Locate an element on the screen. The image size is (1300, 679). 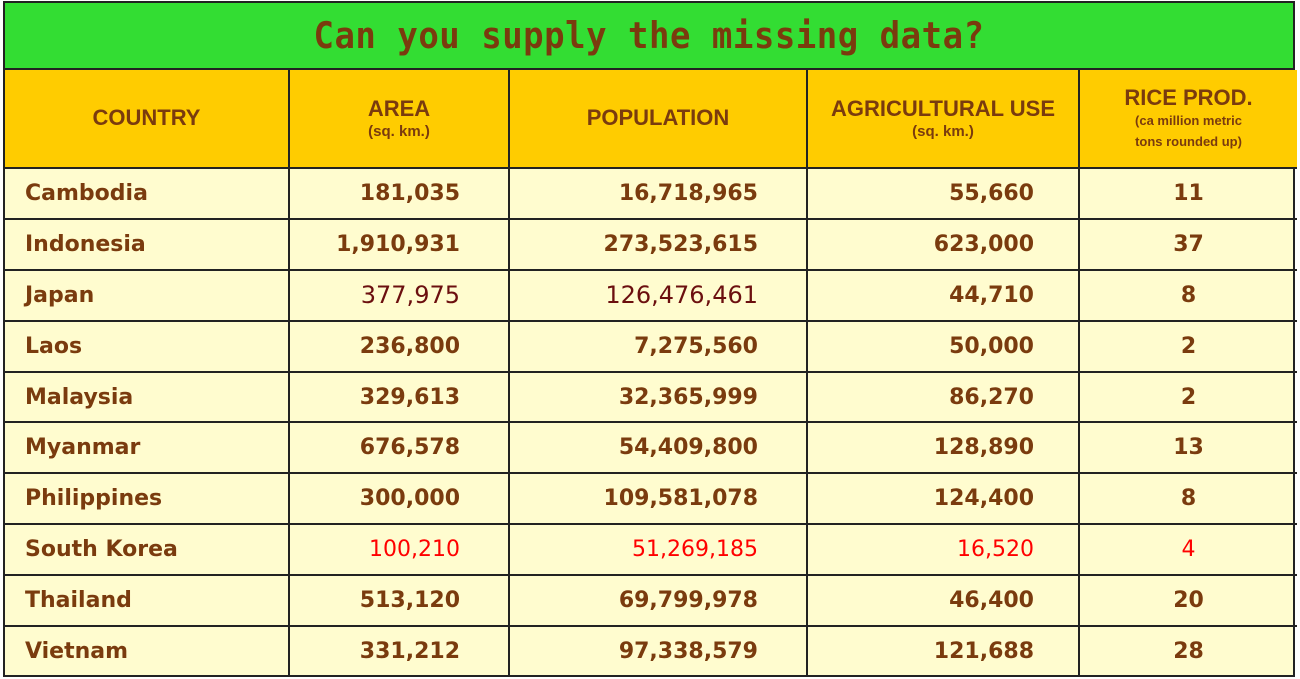
header-area-unit: (sq. km.) is located at coordinates (399, 131).